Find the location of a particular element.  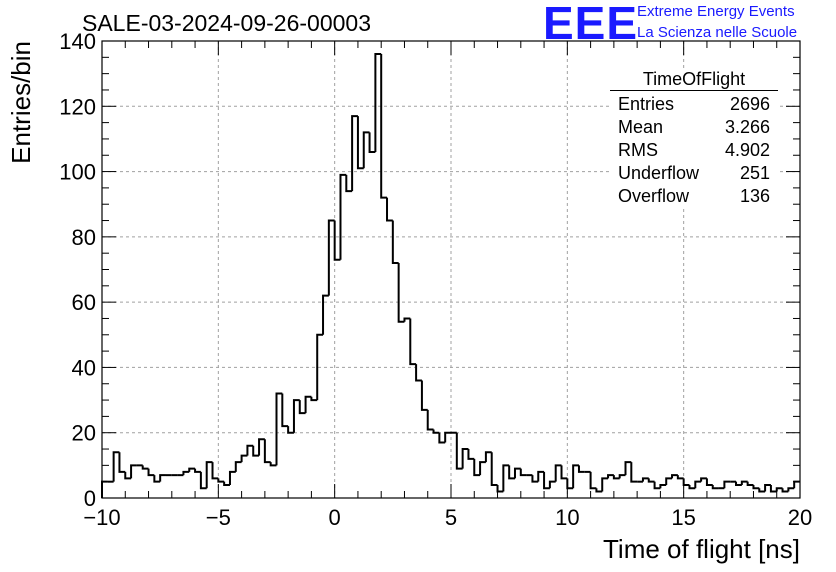

stats-value: 136 is located at coordinates (754, 196).